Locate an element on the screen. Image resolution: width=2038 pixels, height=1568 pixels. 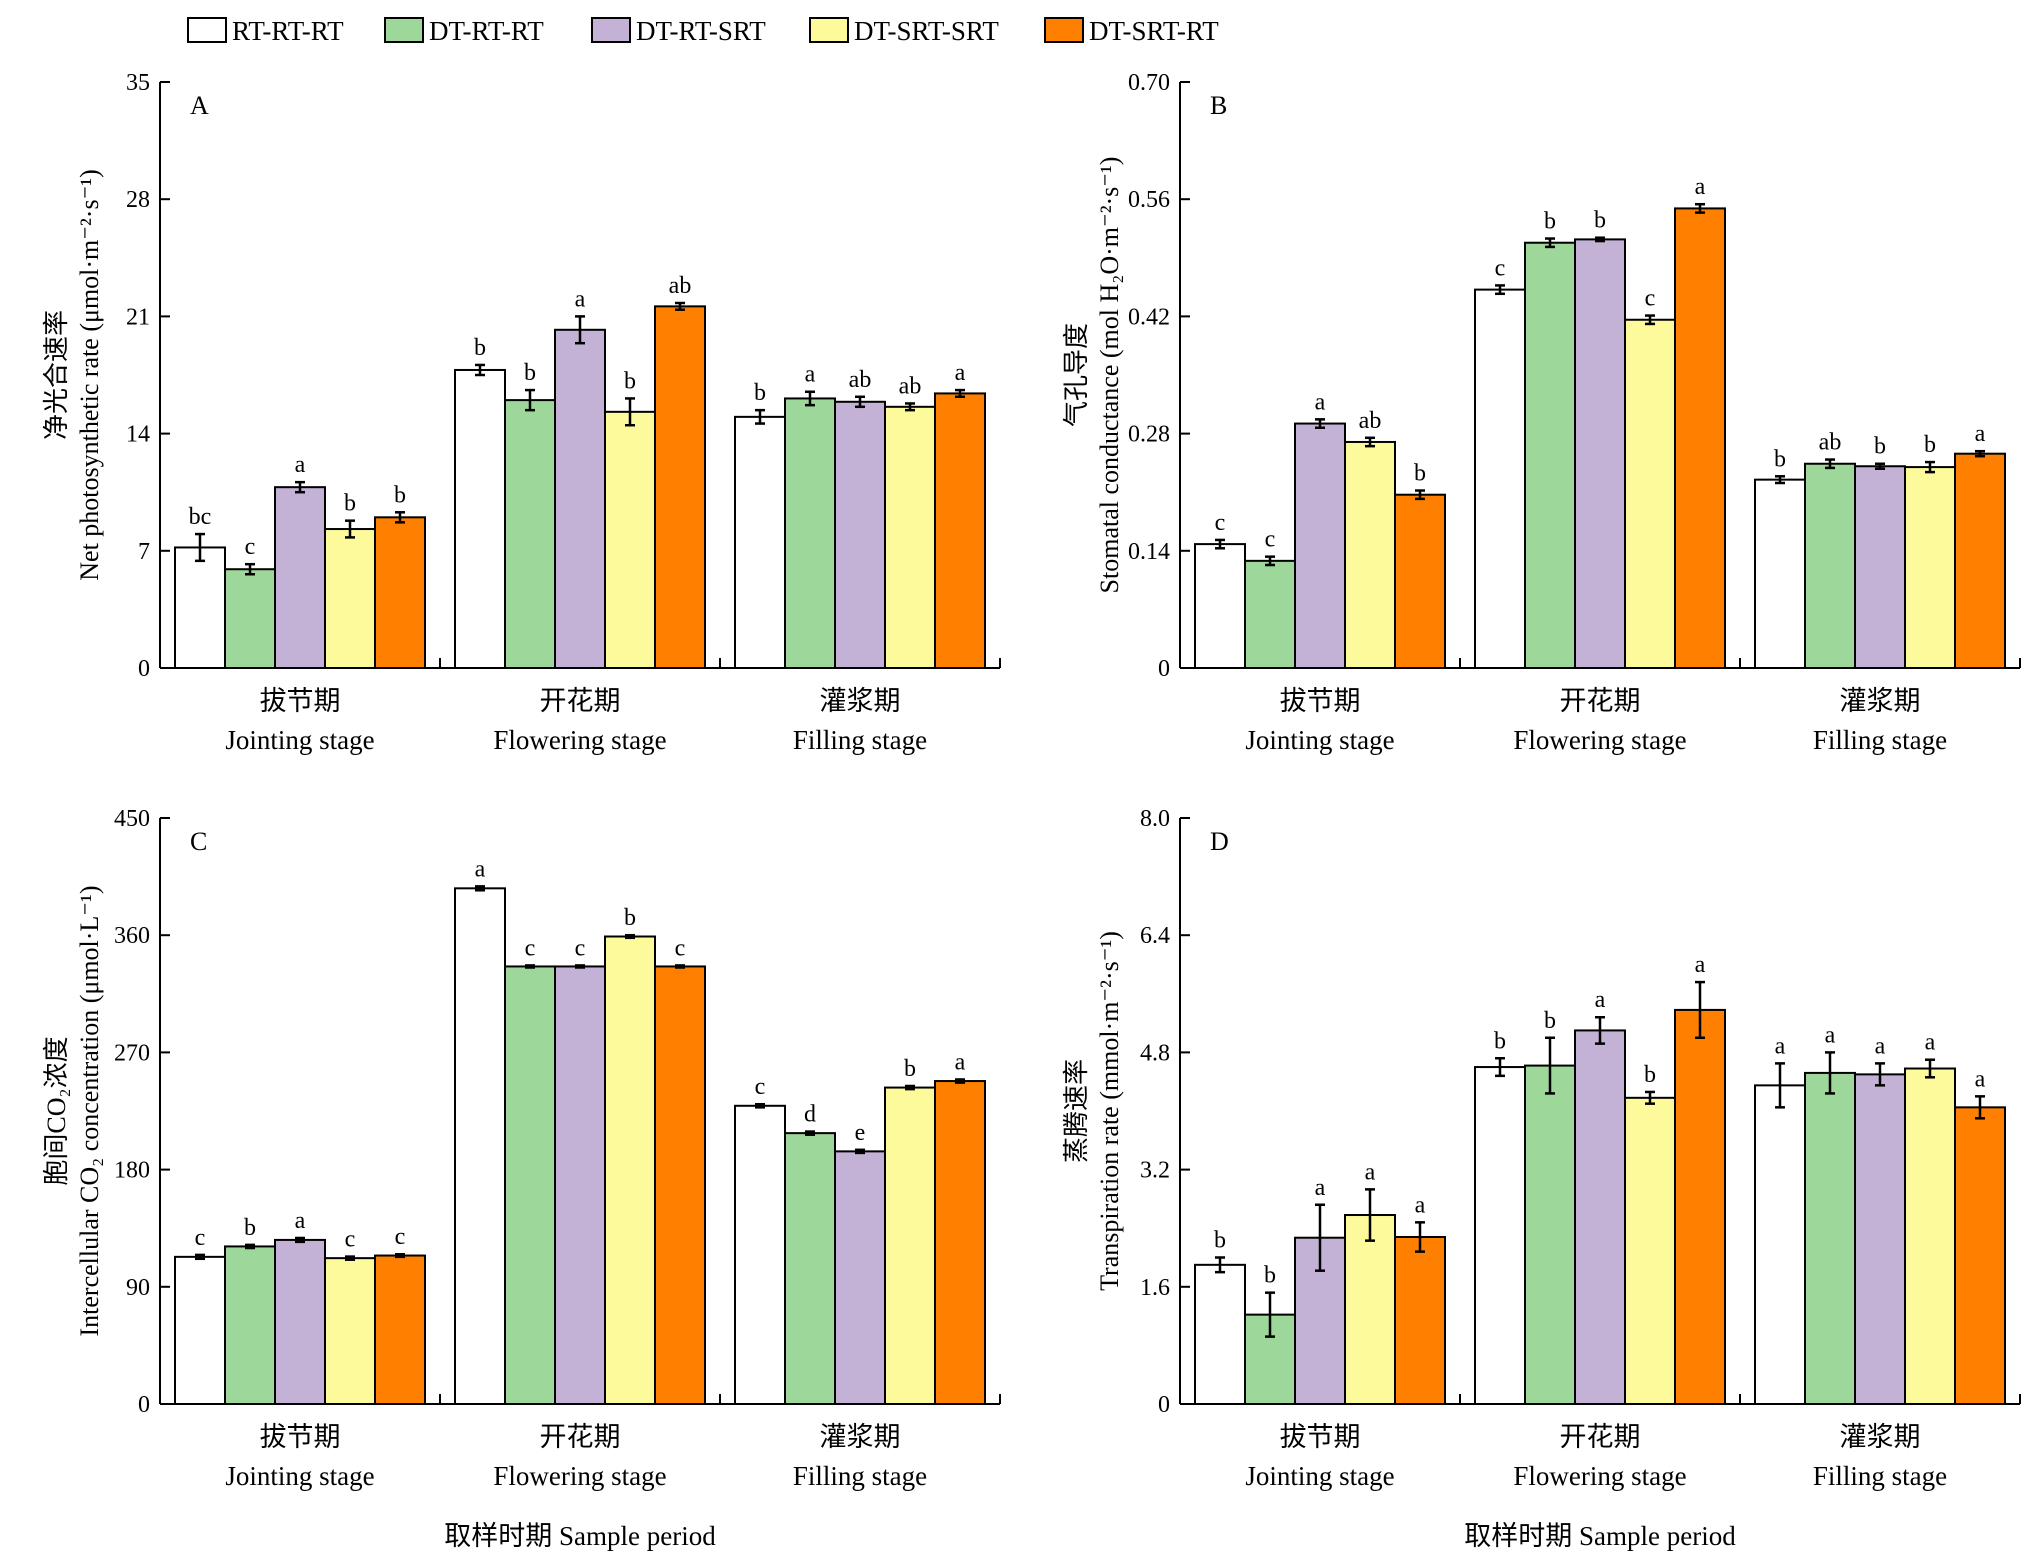
y-tick-label: 1.6 is located at coordinates (1155, 1288).